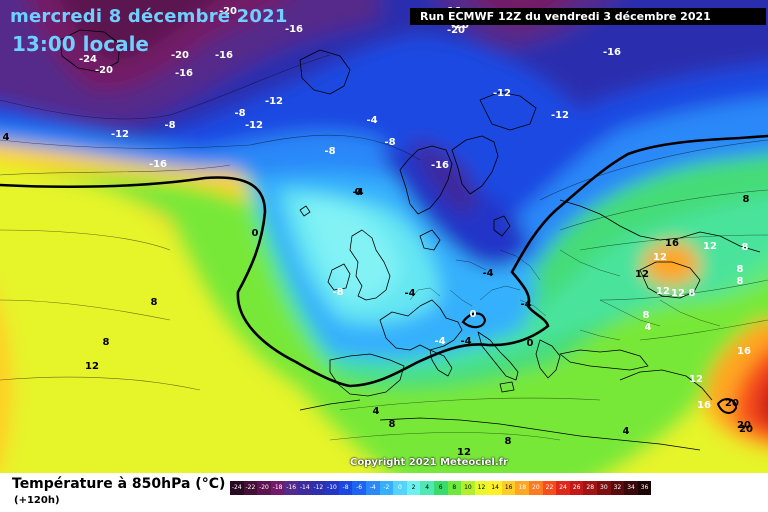 This screenshot has width=768, height=512. Describe the element at coordinates (400, 488) in the screenshot. I see `legend-cell: 0` at that location.